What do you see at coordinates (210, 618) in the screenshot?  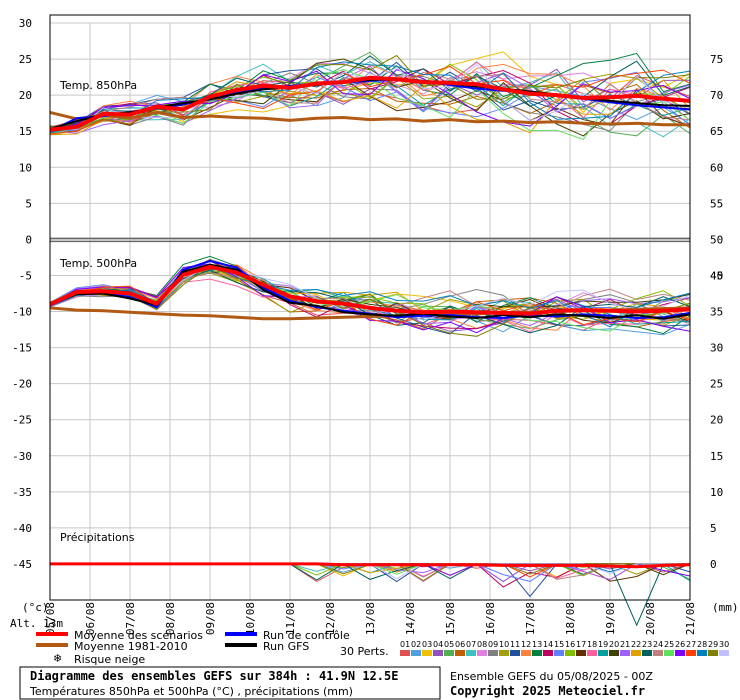 I see `x-tick-label: 09/08` at bounding box center [210, 618].